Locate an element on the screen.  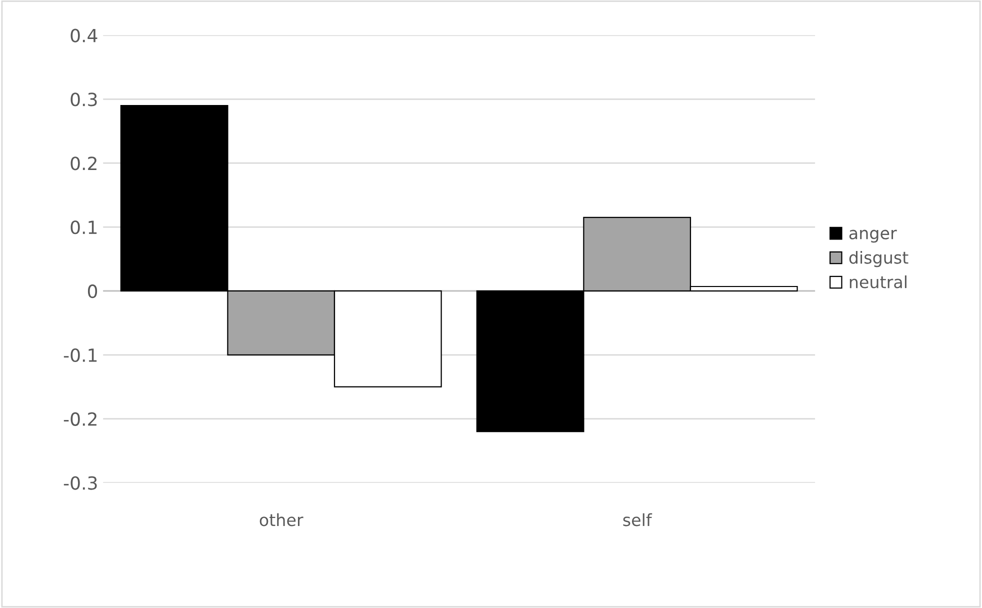
y-tick-label: -0.3 is located at coordinates (80, 483).